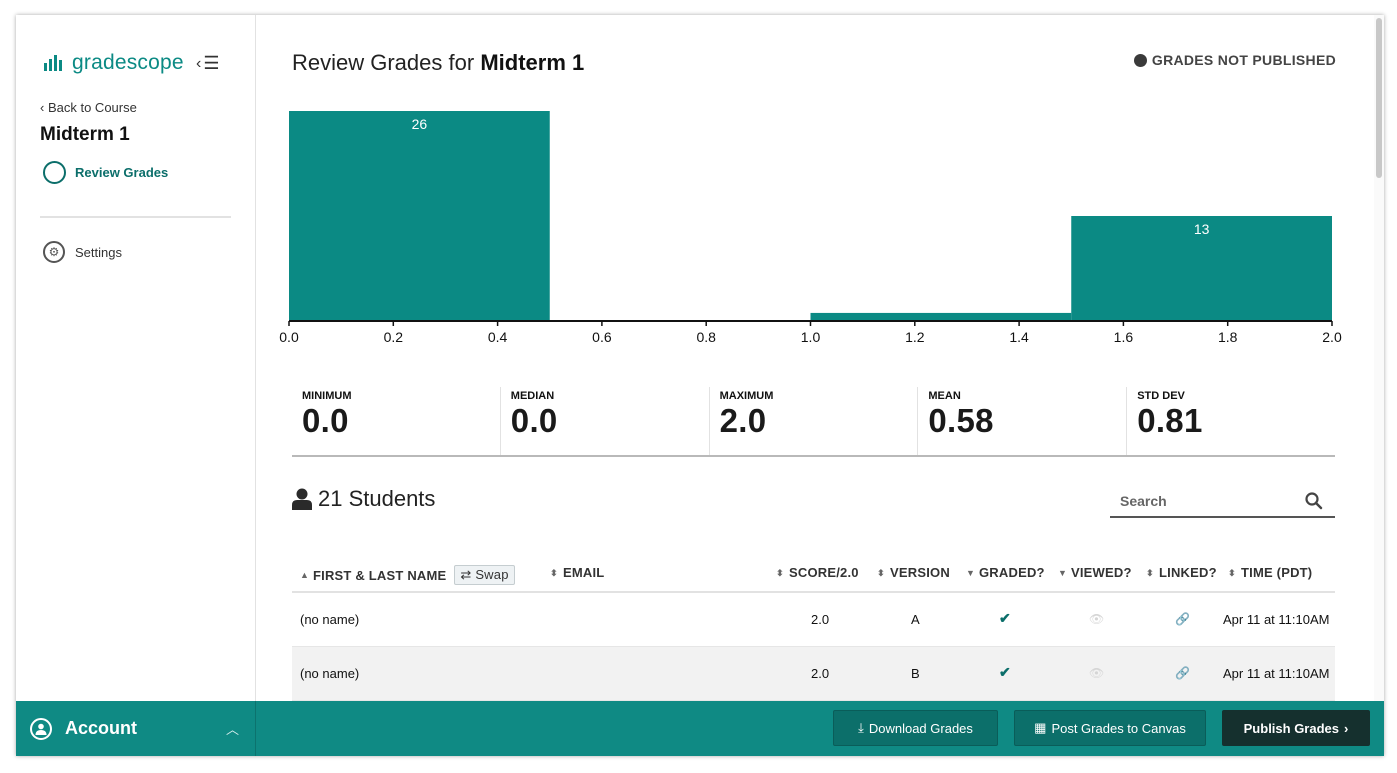  What do you see at coordinates (420, 124) in the screenshot?
I see `bar-data-label: 26` at bounding box center [420, 124].